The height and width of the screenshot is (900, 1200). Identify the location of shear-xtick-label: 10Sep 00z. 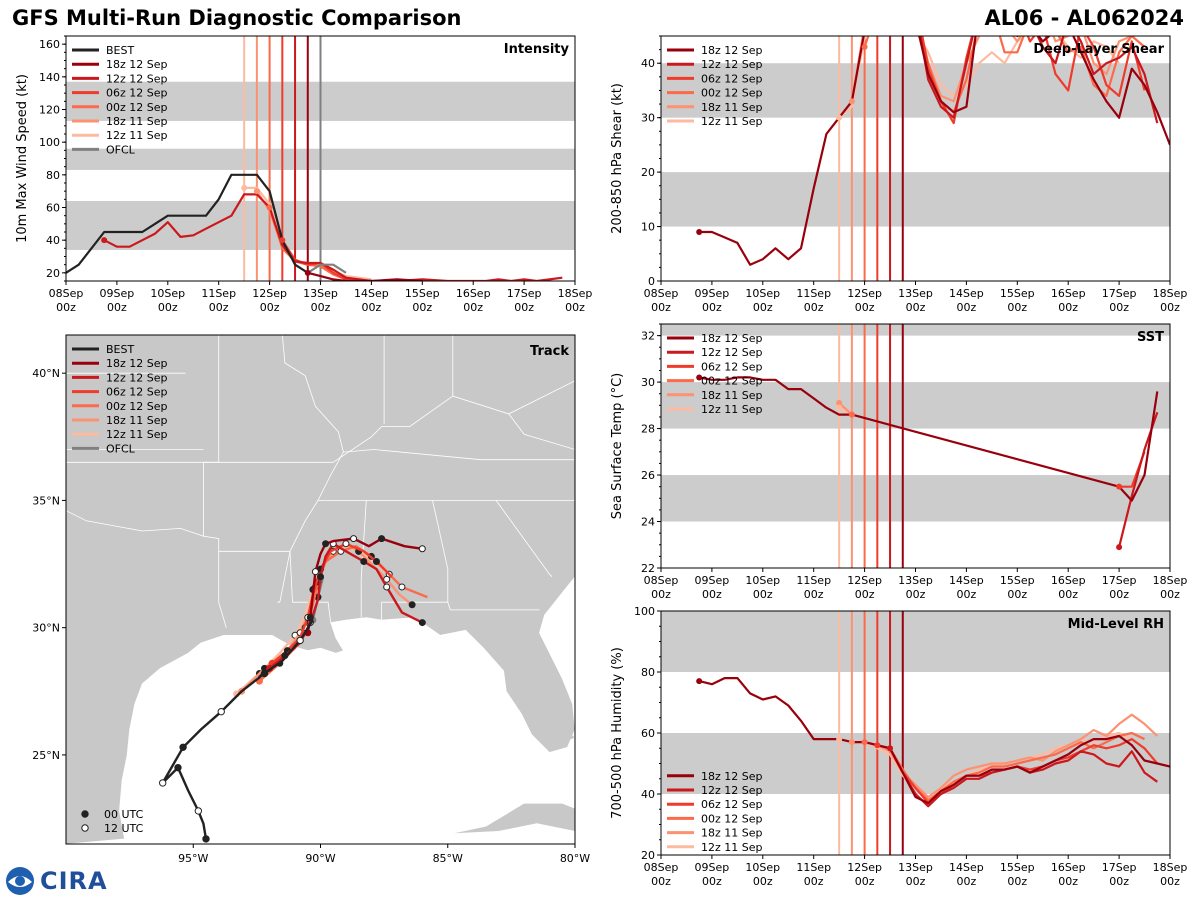
(762, 300).